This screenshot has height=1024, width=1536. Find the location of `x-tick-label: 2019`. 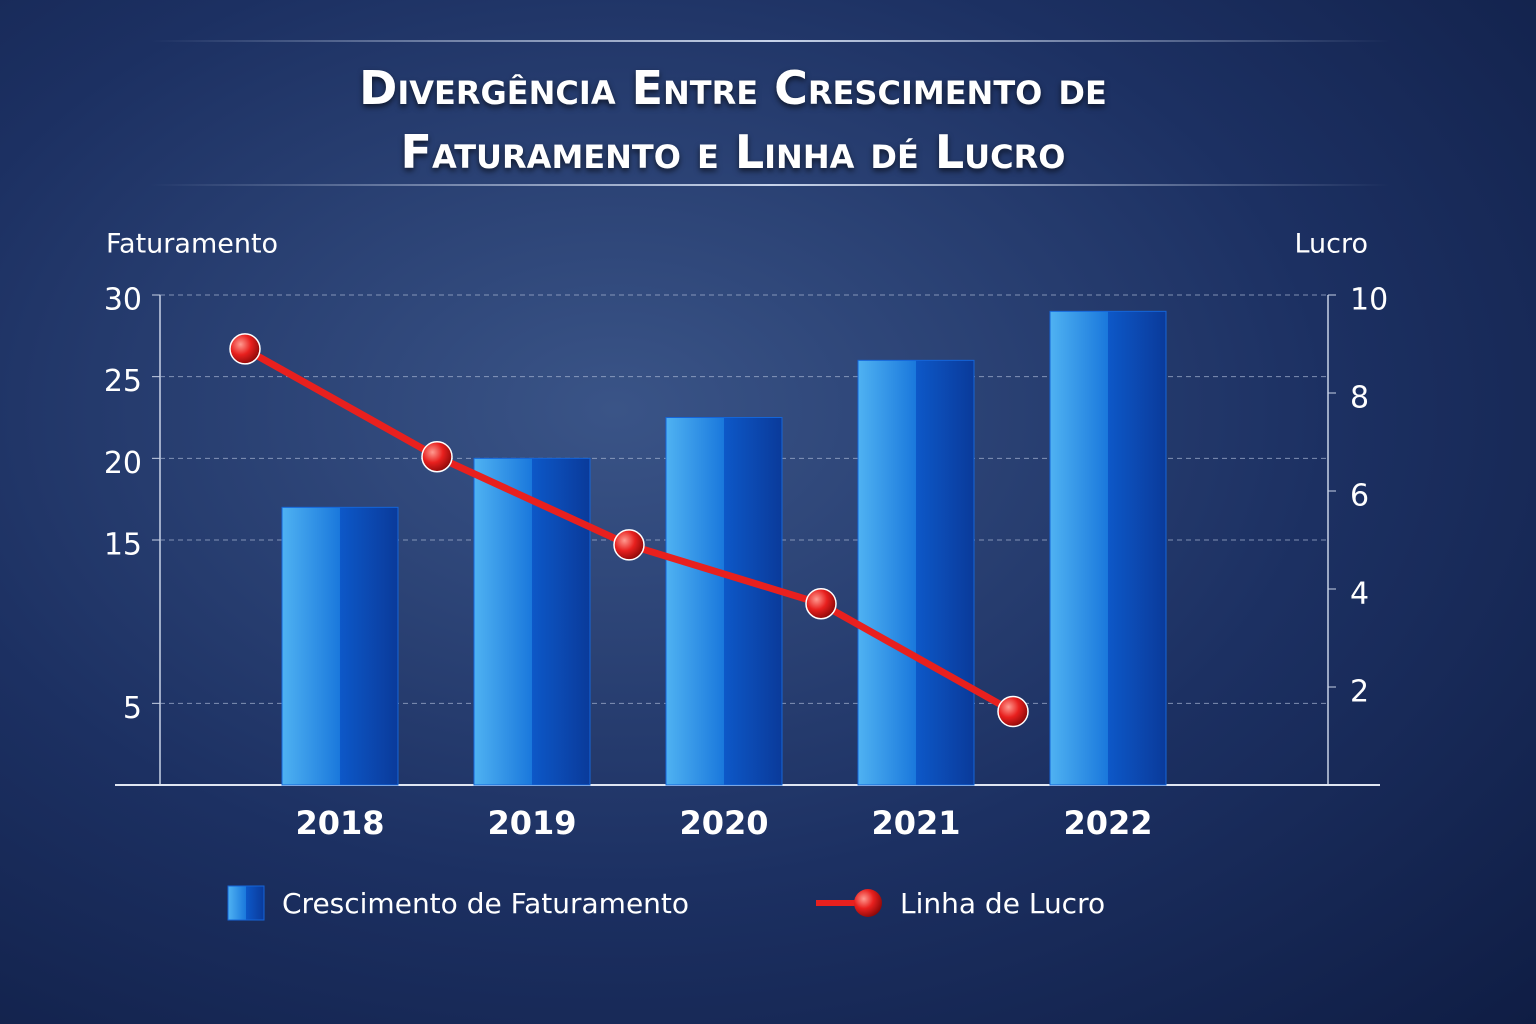

x-tick-label: 2019 is located at coordinates (531, 823).